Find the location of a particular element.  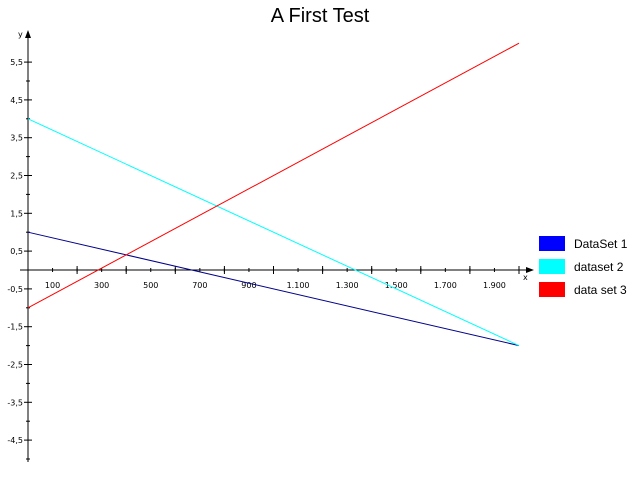

y-tick-label: 4,5 is located at coordinates (16, 100).